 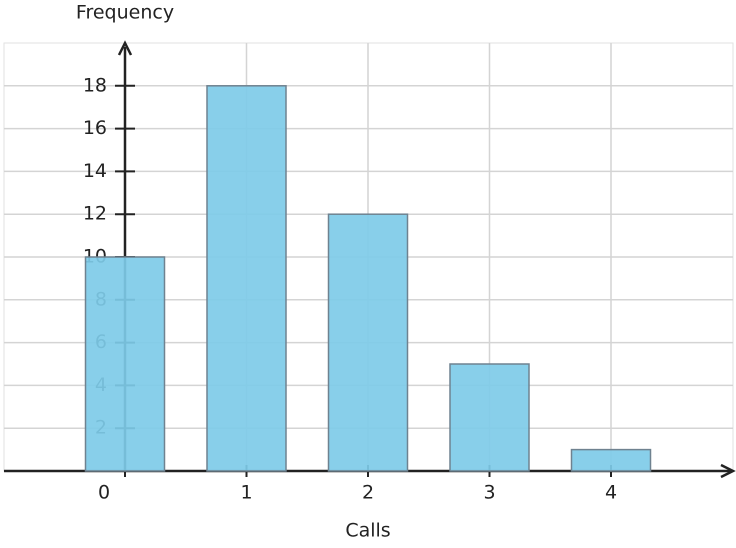 I want to click on x-tick-label: 0, so click(x=104, y=493).